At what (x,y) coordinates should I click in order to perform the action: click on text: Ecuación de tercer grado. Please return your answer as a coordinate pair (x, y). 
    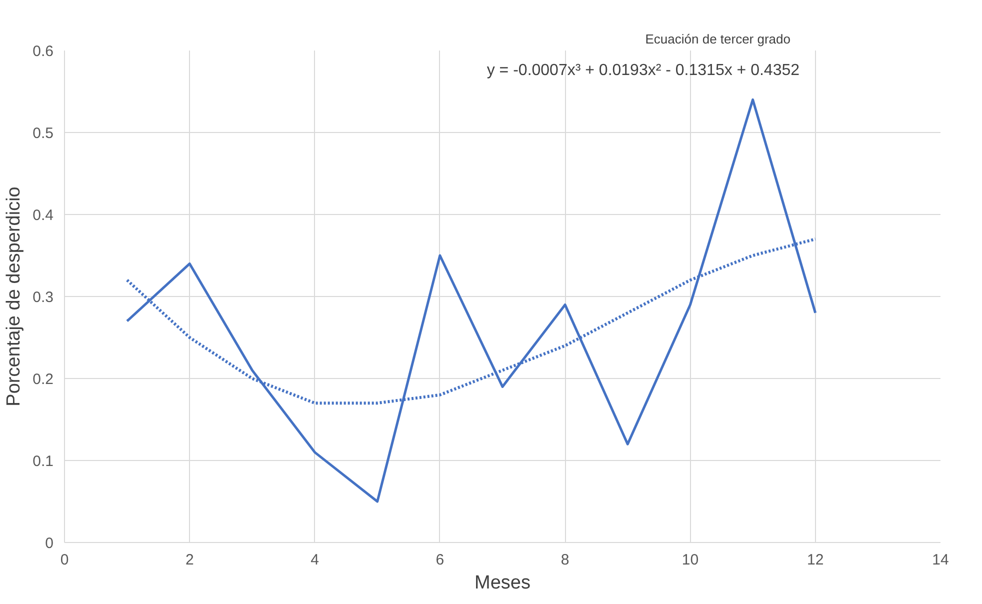
    Looking at the image, I should click on (718, 39).